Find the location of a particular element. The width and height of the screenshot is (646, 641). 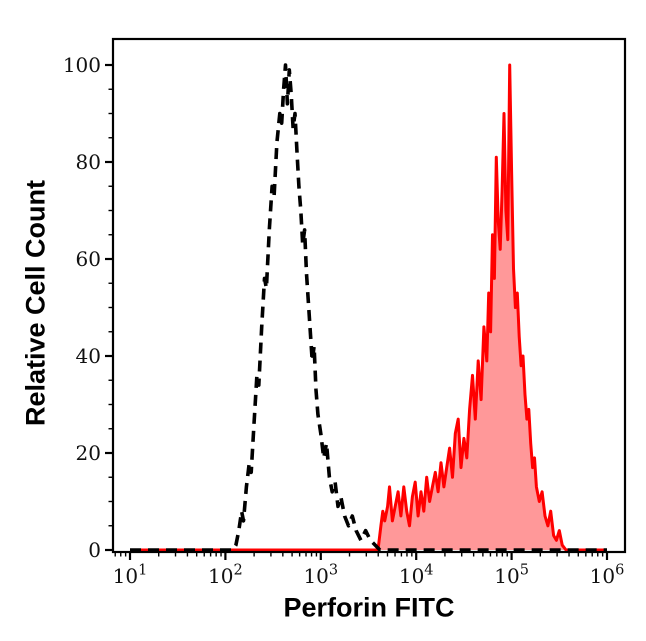

y-tick-label: 80 is located at coordinates (88, 162).